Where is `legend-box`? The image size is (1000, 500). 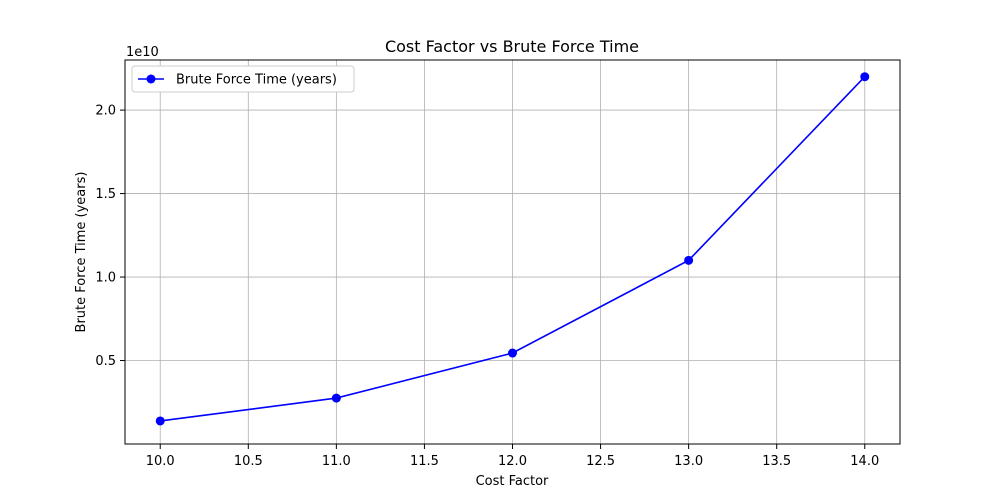
legend-box is located at coordinates (243, 79).